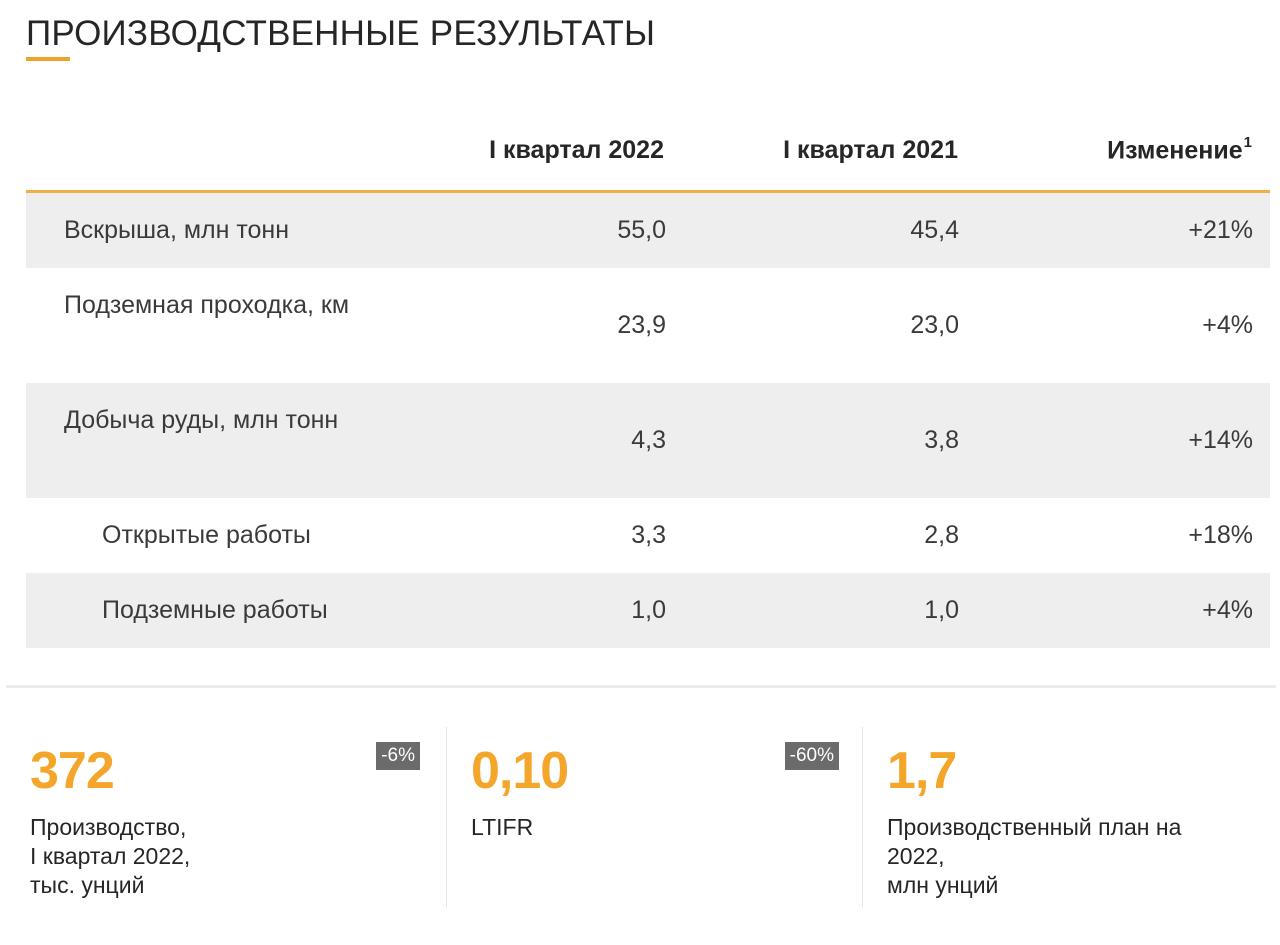 The image size is (1280, 945). I want to click on row-label: Вскрыша, млн тонн, so click(177, 230).